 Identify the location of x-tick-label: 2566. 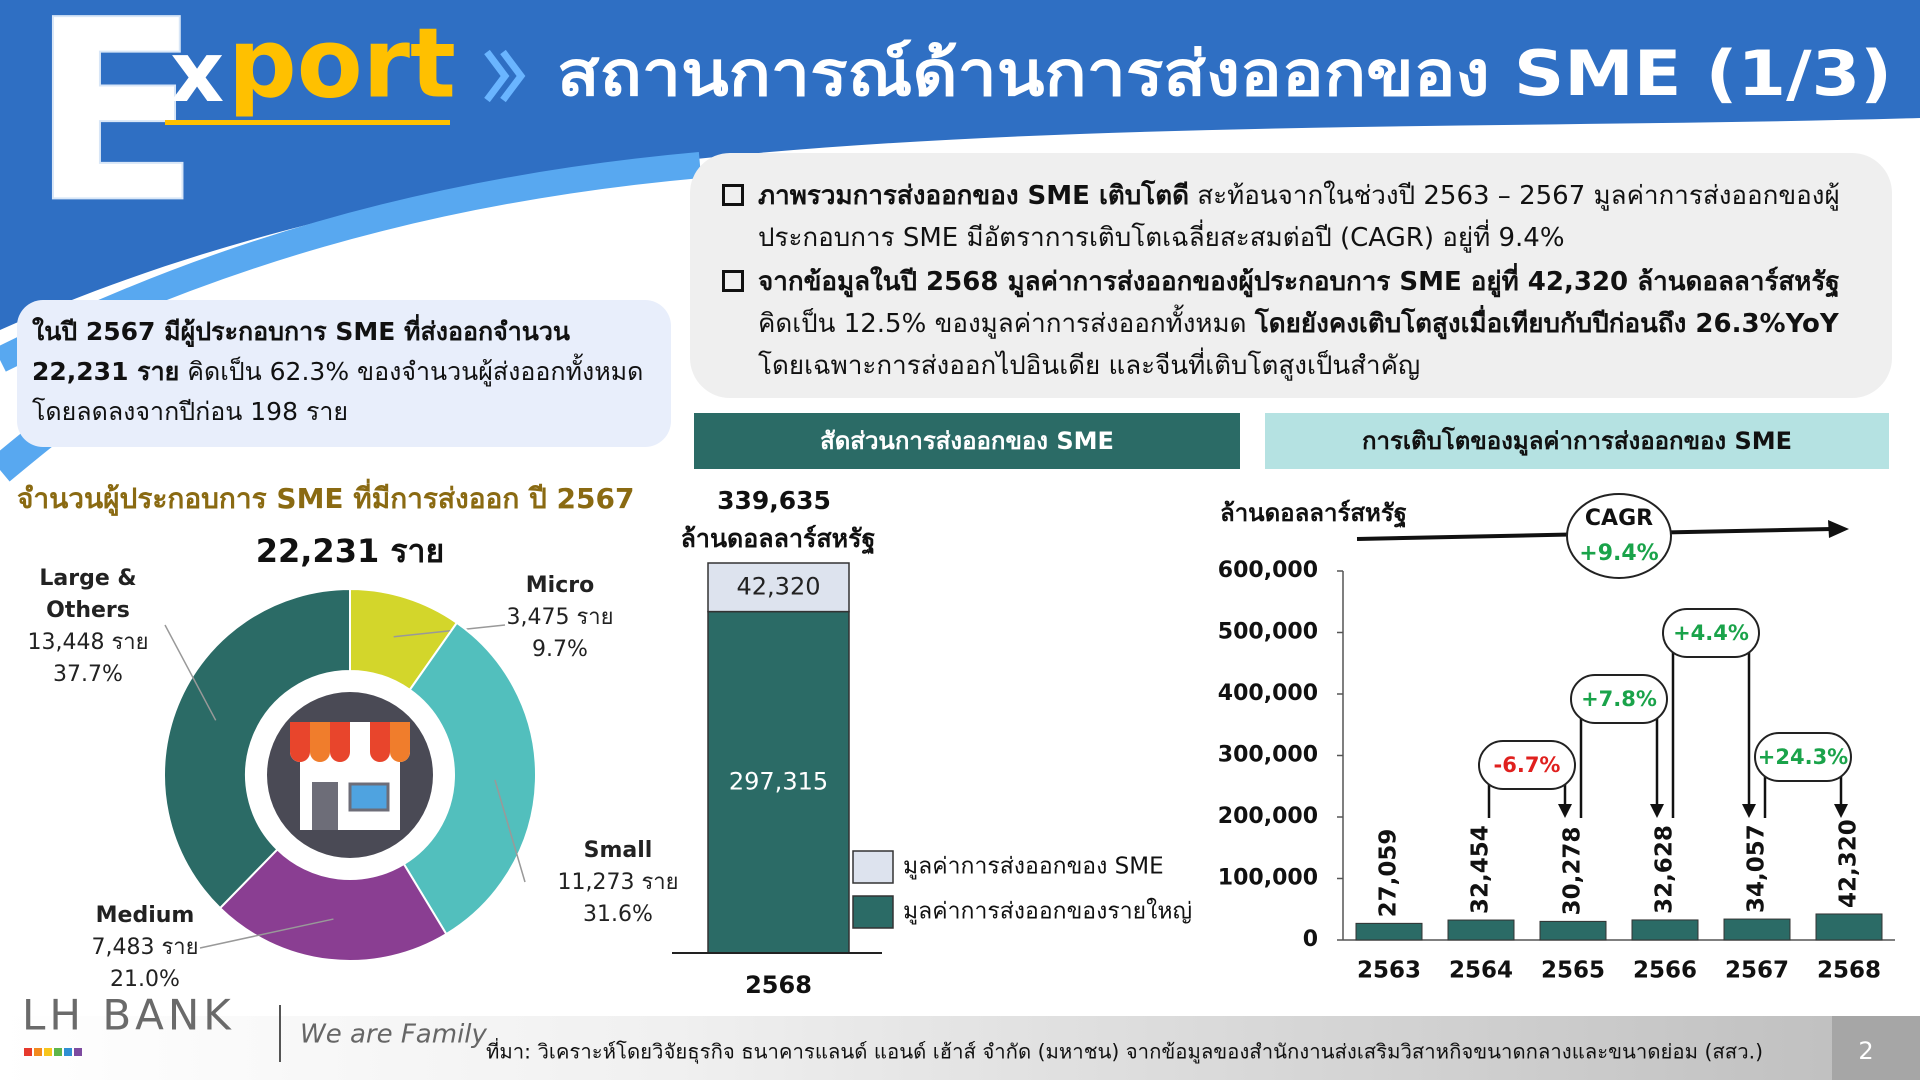
(1665, 971).